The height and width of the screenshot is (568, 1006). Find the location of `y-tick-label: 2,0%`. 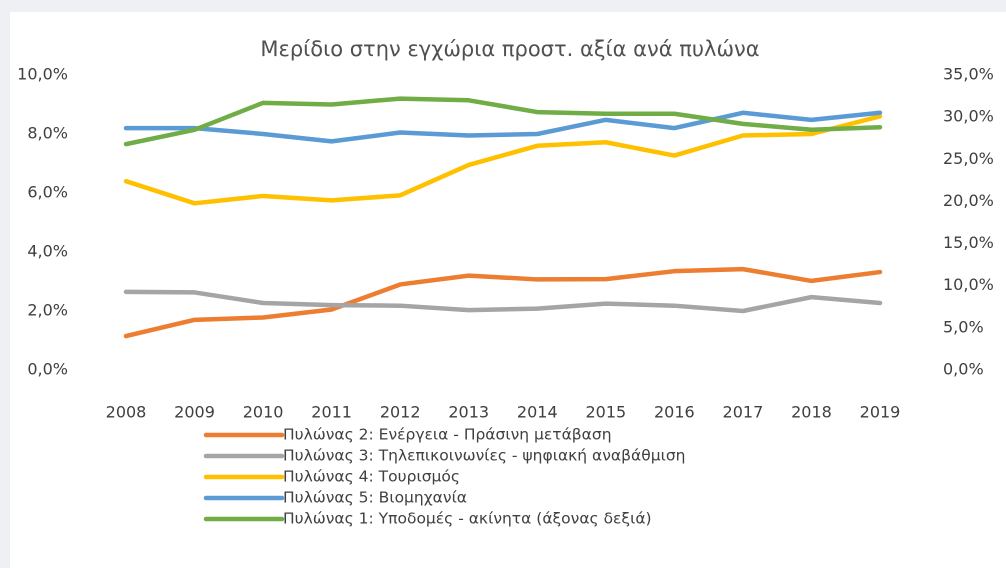

y-tick-label: 2,0% is located at coordinates (47, 310).